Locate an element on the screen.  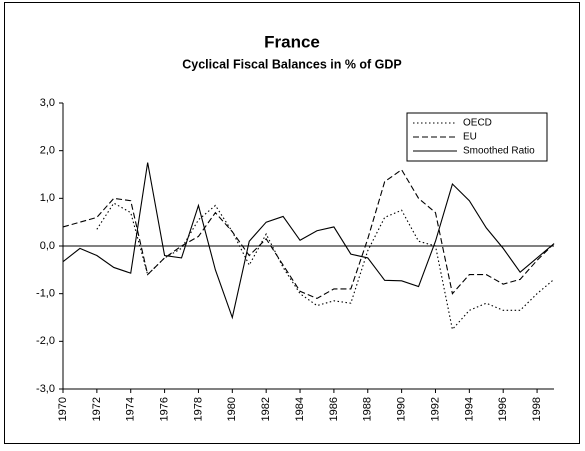
x-tick-label: 1982 is located at coordinates (266, 409).